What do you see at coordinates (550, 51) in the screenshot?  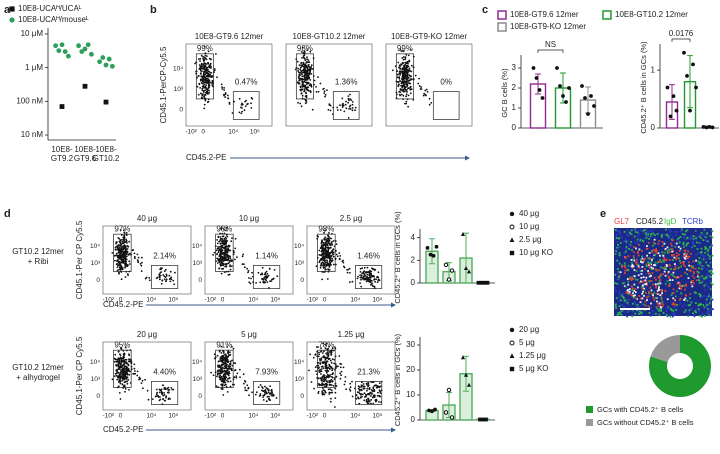 I see `significance-bracket` at bounding box center [550, 51].